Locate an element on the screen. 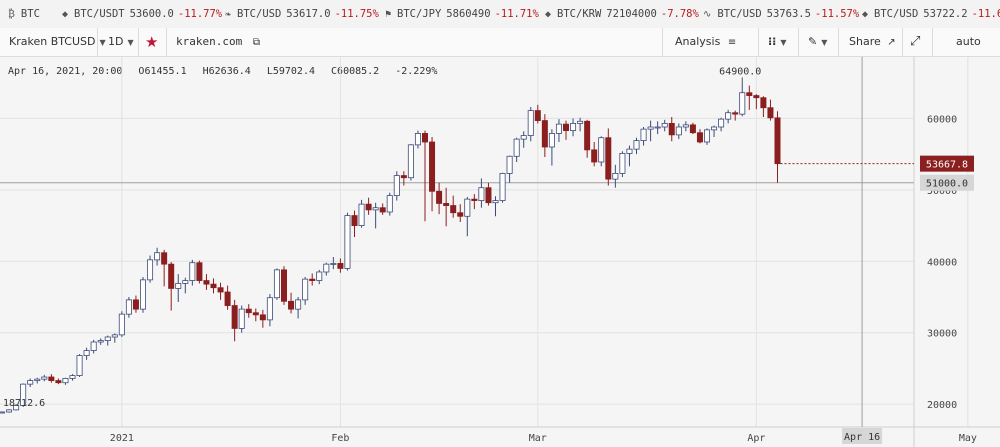 Image resolution: width=1000 pixels, height=447 pixels. ticker-item: ◆ BTC/KRW 72104000 -7.78% is located at coordinates (622, 14).